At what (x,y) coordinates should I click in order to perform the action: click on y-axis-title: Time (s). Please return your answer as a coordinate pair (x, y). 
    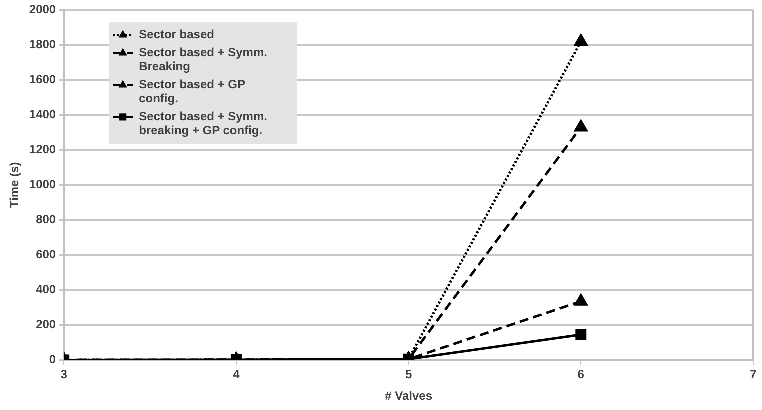
    Looking at the image, I should click on (15, 185).